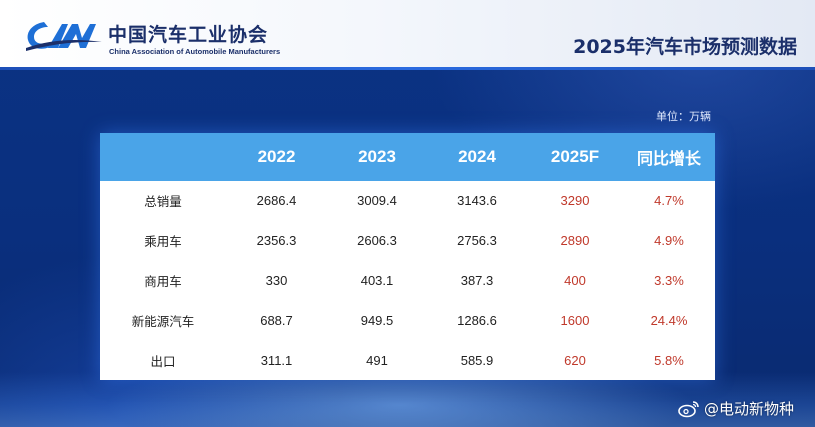 The width and height of the screenshot is (815, 427). I want to click on row-label: 总销量, so click(163, 202).